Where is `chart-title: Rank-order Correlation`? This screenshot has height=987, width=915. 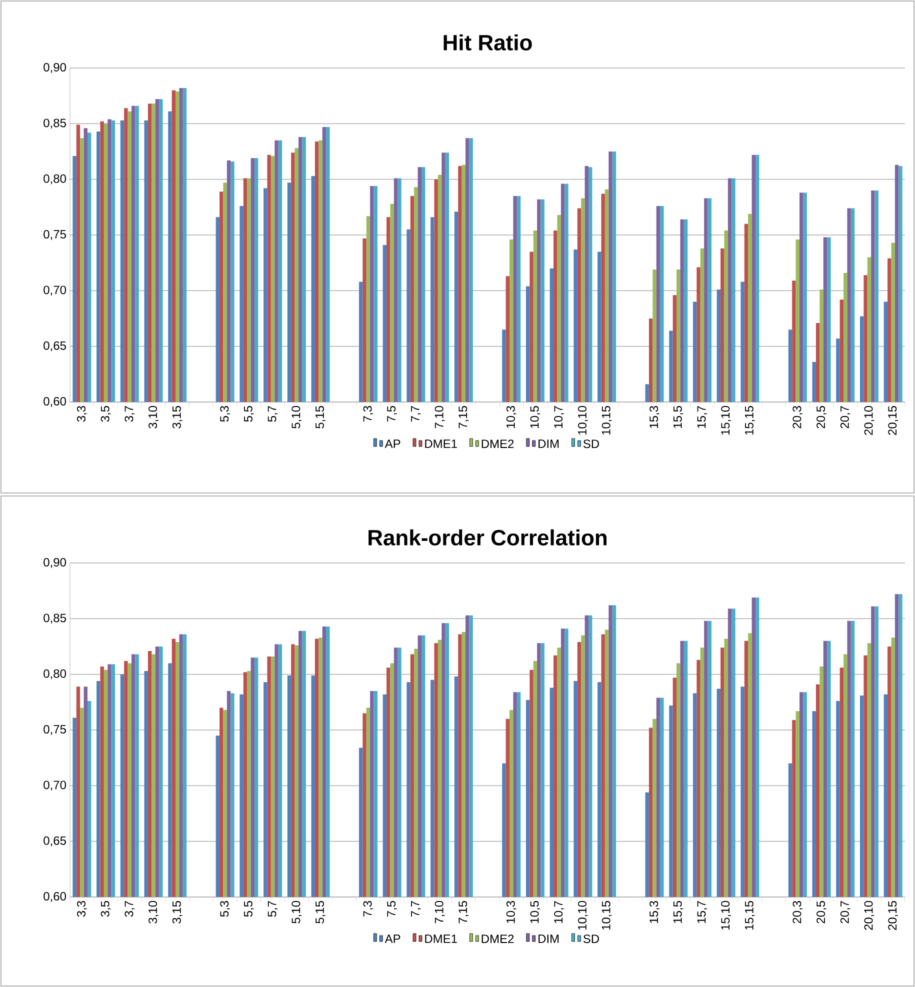
chart-title: Rank-order Correlation is located at coordinates (487, 537).